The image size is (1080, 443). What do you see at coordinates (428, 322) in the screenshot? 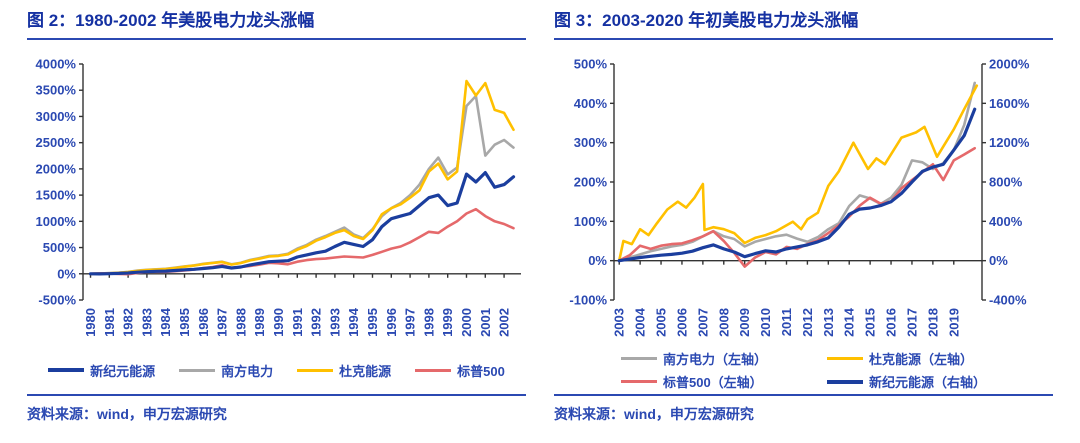
I see `x-axis-label: 1998` at bounding box center [428, 322].